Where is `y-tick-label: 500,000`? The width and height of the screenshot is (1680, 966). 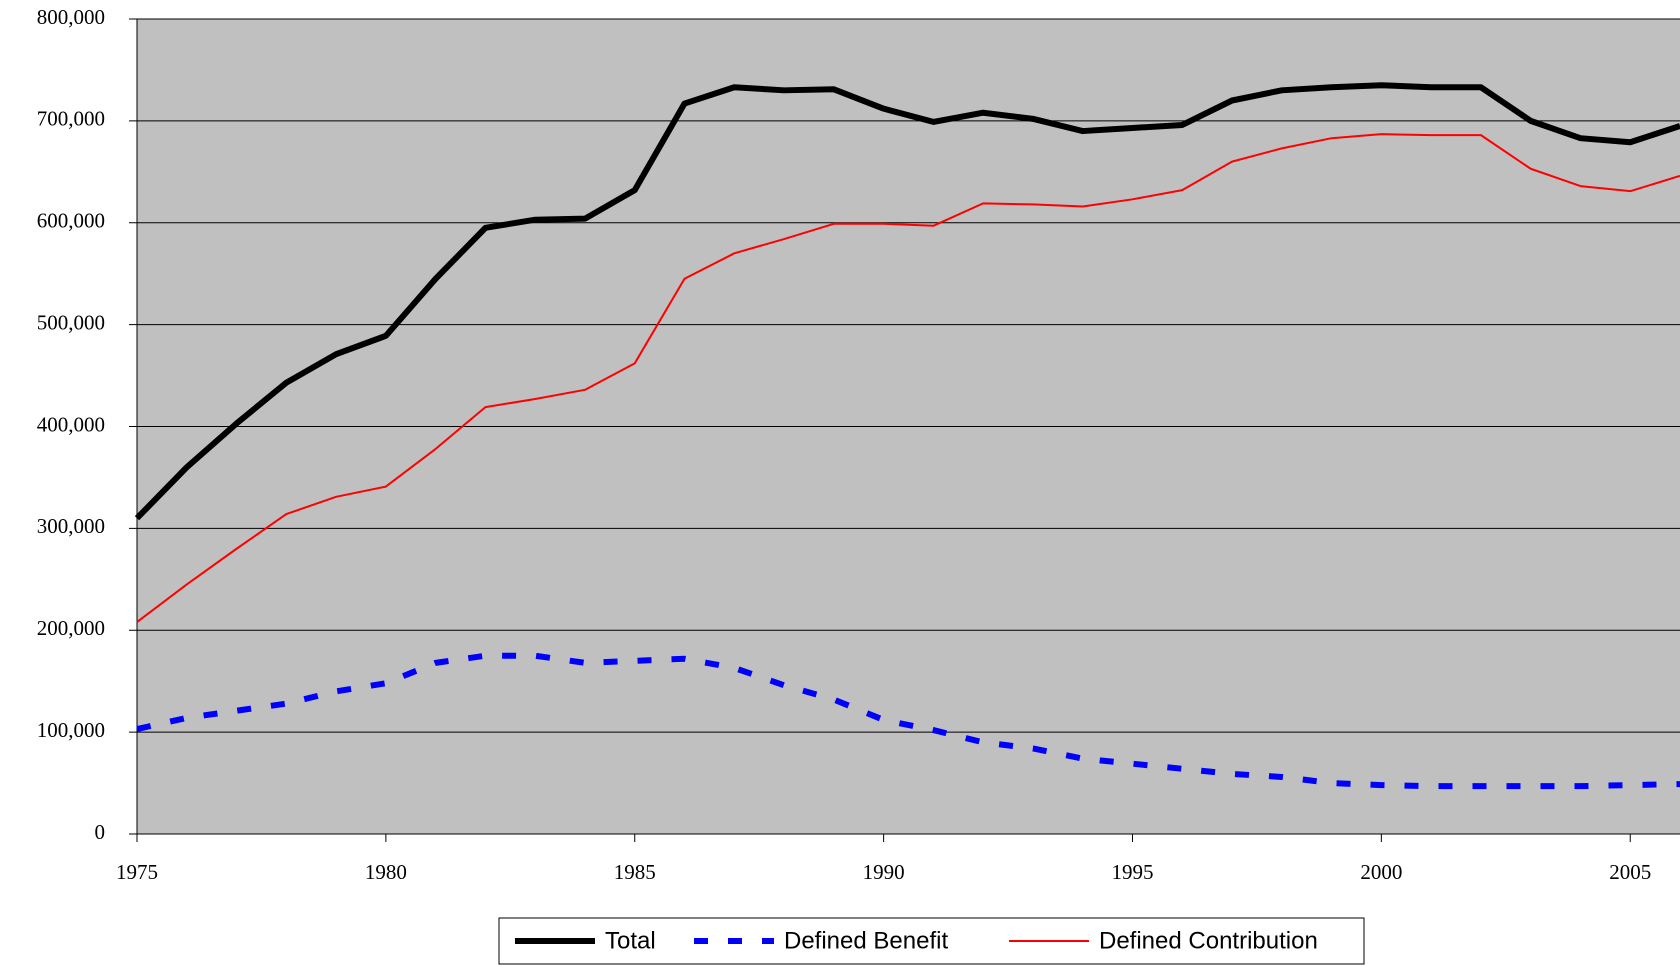
y-tick-label: 500,000 is located at coordinates (71, 322).